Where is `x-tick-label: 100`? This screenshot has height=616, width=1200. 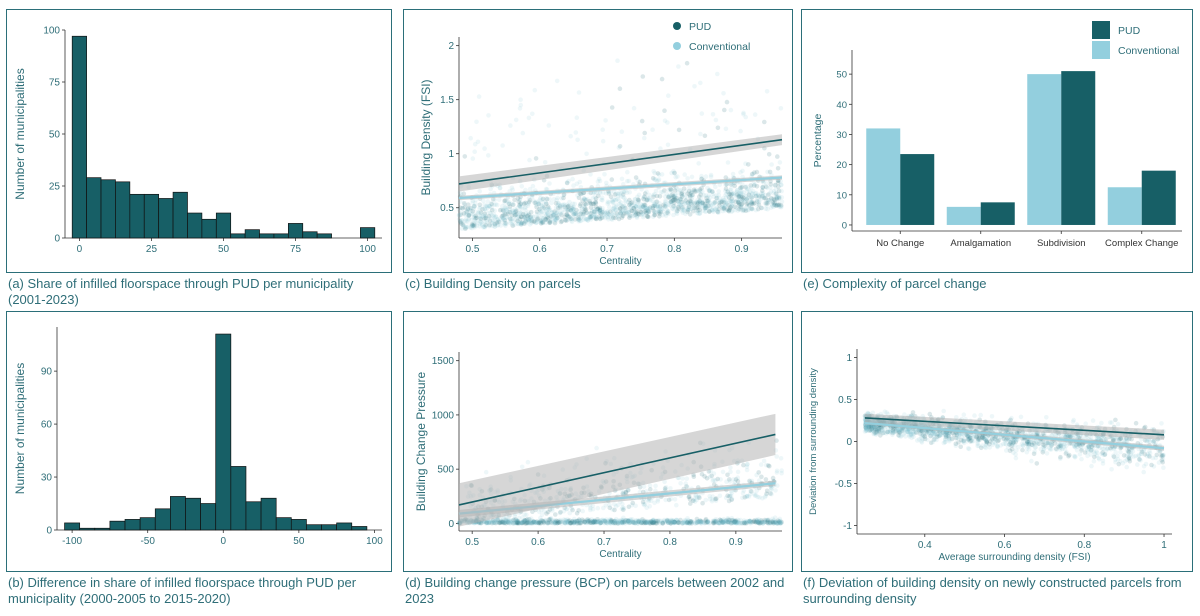 x-tick-label: 100 is located at coordinates (367, 249).